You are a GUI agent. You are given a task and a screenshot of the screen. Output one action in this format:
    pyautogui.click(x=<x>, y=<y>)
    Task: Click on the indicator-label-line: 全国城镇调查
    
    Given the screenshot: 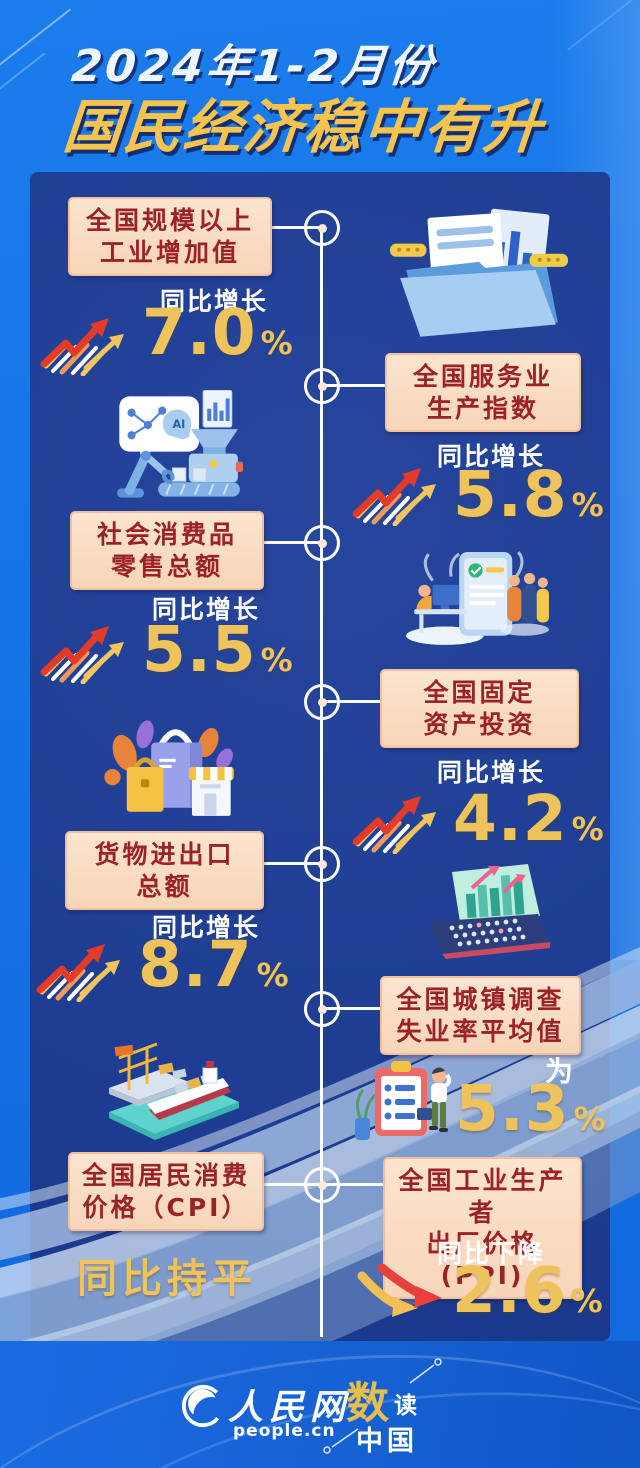 What is the action you would take?
    pyautogui.click(x=480, y=999)
    